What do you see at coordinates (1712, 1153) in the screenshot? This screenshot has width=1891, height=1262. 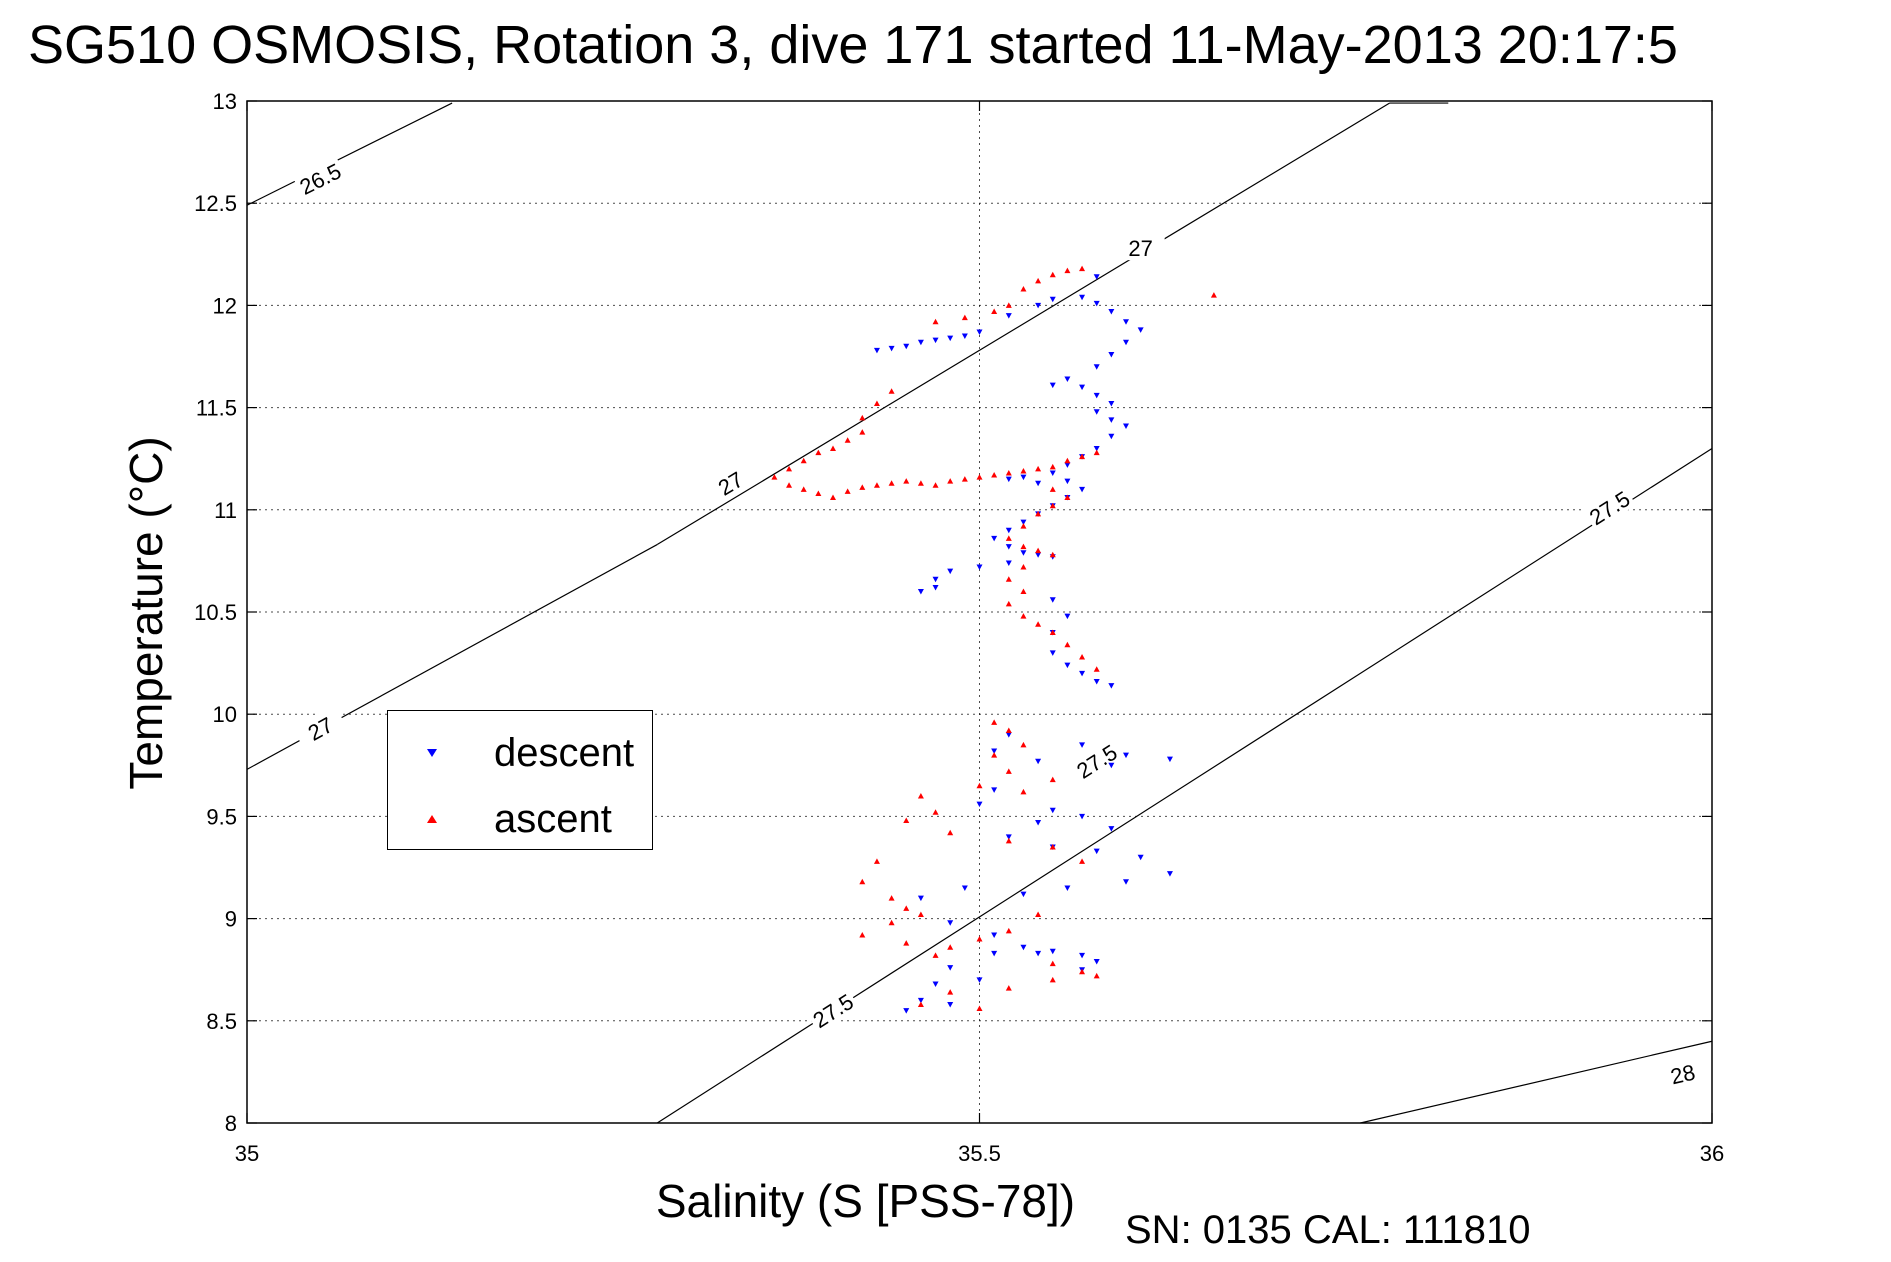 I see `x-tick-label: 36` at bounding box center [1712, 1153].